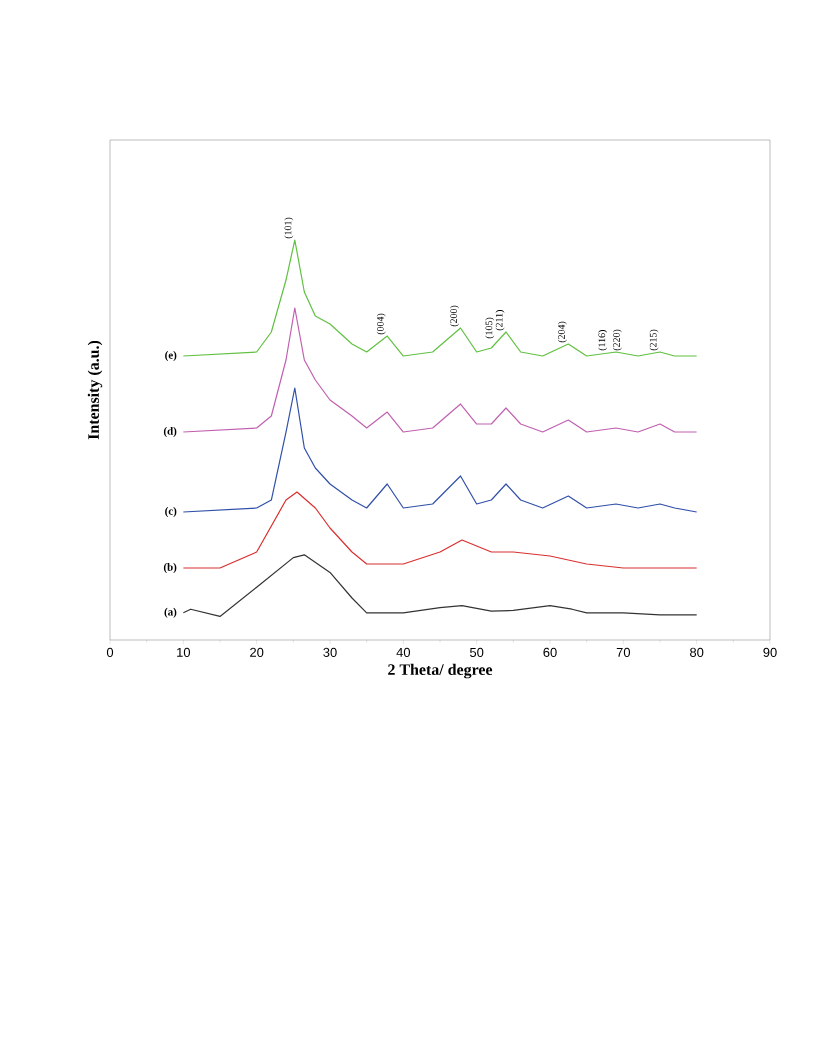 The height and width of the screenshot is (1053, 816). What do you see at coordinates (476, 652) in the screenshot?
I see `x-tick-label: 50` at bounding box center [476, 652].